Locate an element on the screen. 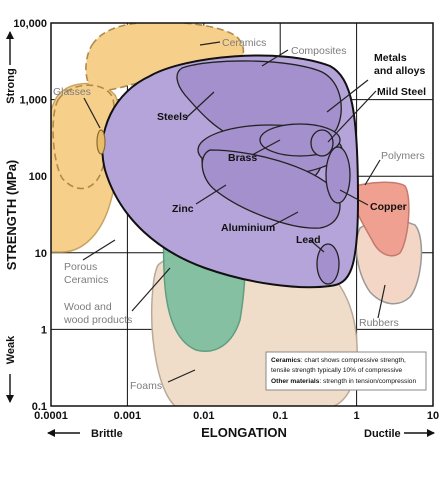 Image resolution: width=441 pixels, height=497 pixels. x-ductile-label: Ductile is located at coordinates (382, 434).